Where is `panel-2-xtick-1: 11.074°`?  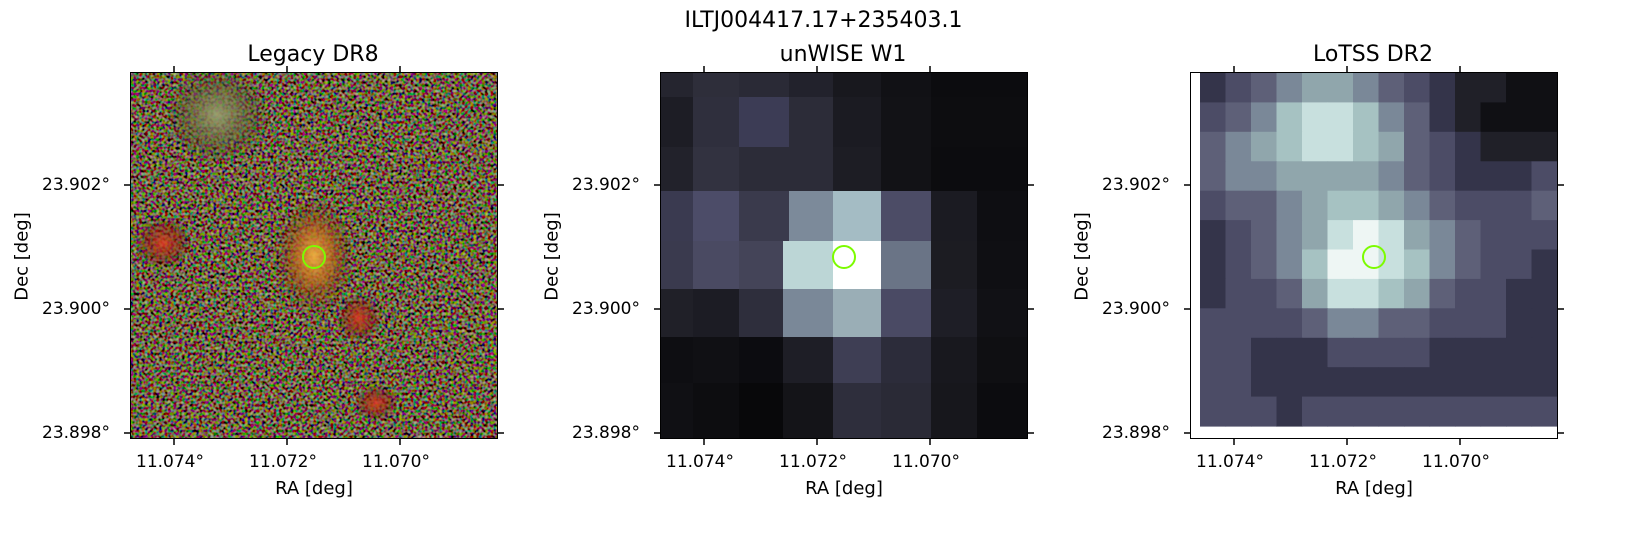
panel-2-xtick-1: 11.074° is located at coordinates (700, 462).